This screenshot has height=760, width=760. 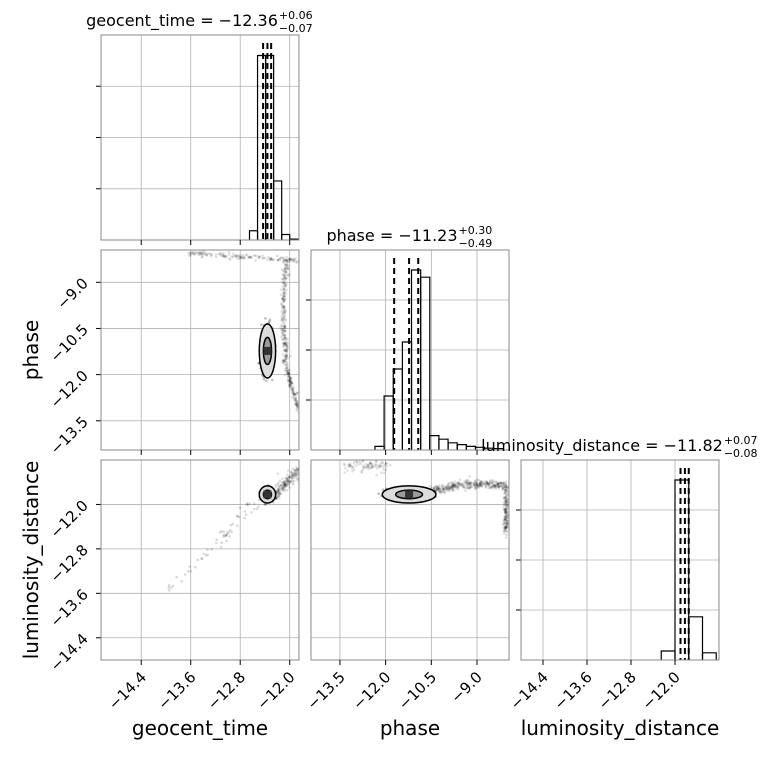 What do you see at coordinates (296, 15) in the screenshot?
I see `title-sup: +0.06` at bounding box center [296, 15].